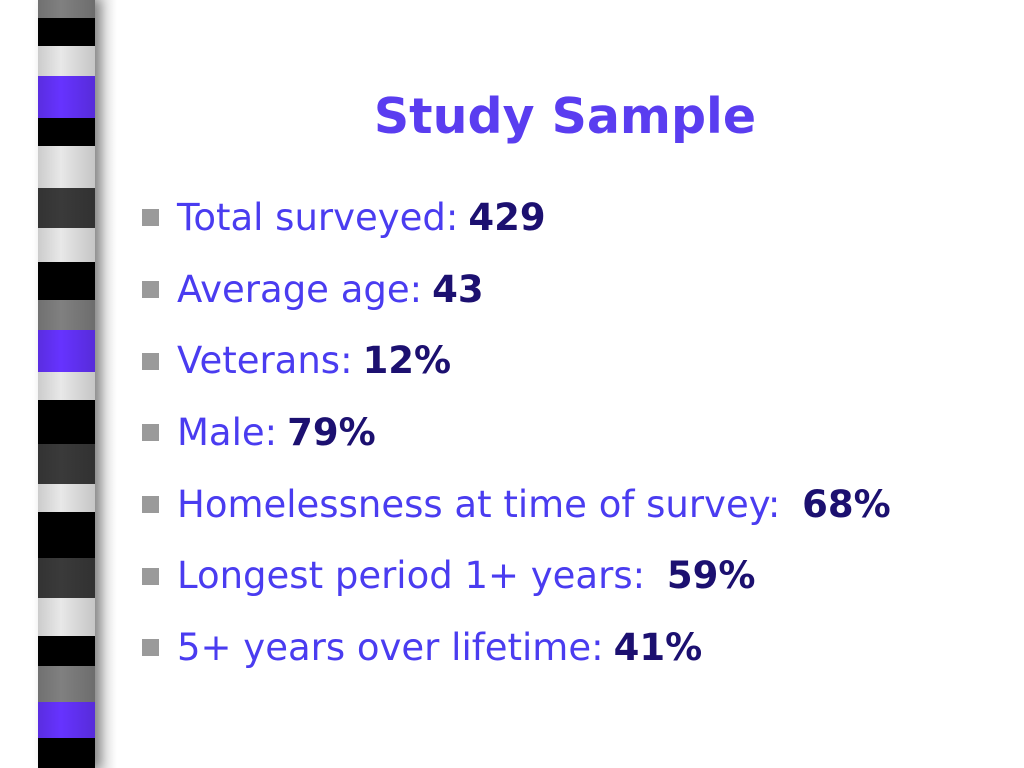  I want to click on bullet-item-homelessness: Homelessness at time of survey: 68%, so click(516, 505).